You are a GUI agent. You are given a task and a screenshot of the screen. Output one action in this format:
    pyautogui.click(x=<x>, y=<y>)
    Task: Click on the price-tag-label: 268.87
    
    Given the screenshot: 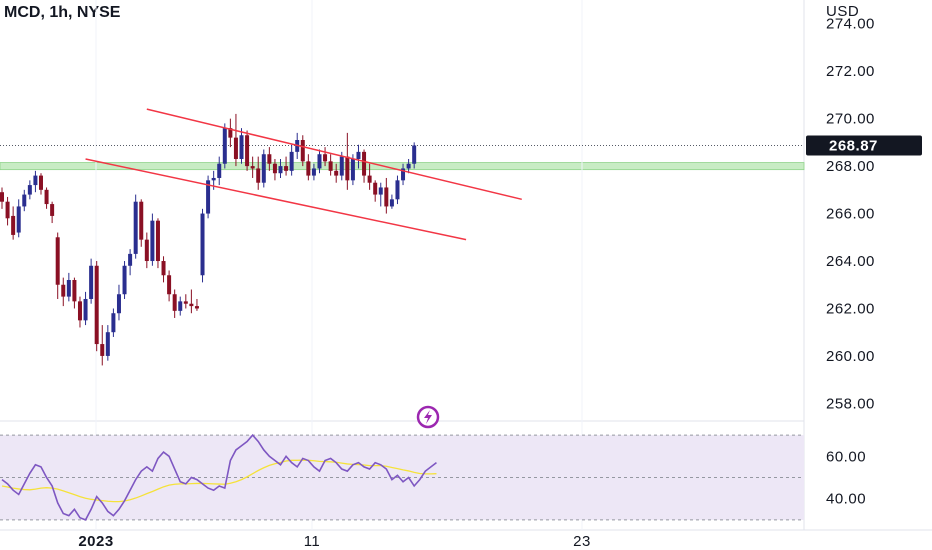 What is the action you would take?
    pyautogui.click(x=853, y=145)
    